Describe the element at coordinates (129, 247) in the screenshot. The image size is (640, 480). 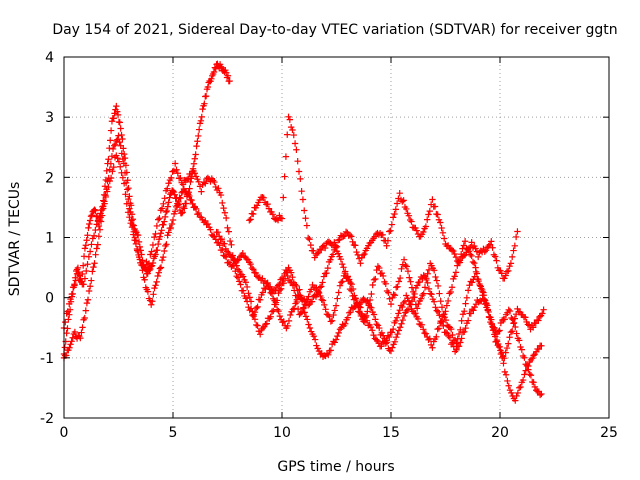
I see `series-trace-f` at that location.